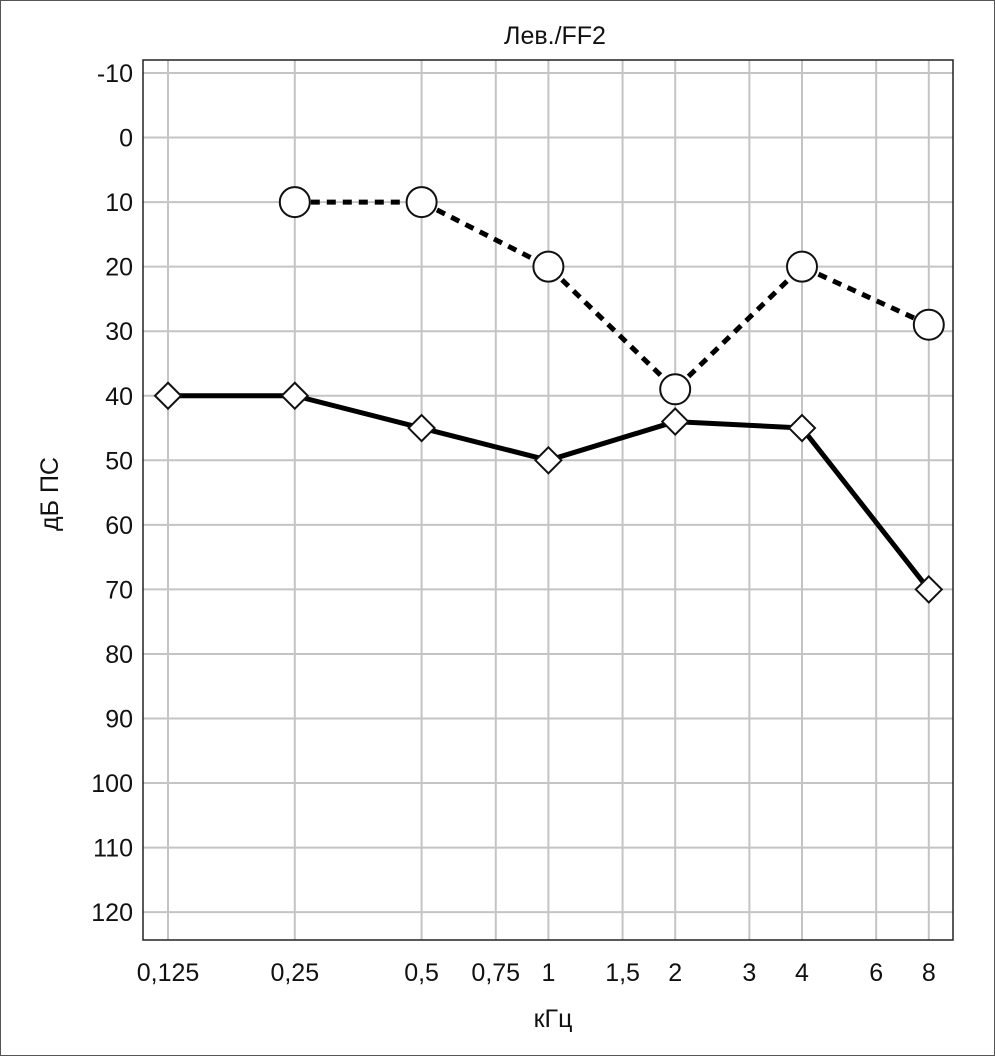  Describe the element at coordinates (749, 973) in the screenshot. I see `x-tick-label: 3` at that location.